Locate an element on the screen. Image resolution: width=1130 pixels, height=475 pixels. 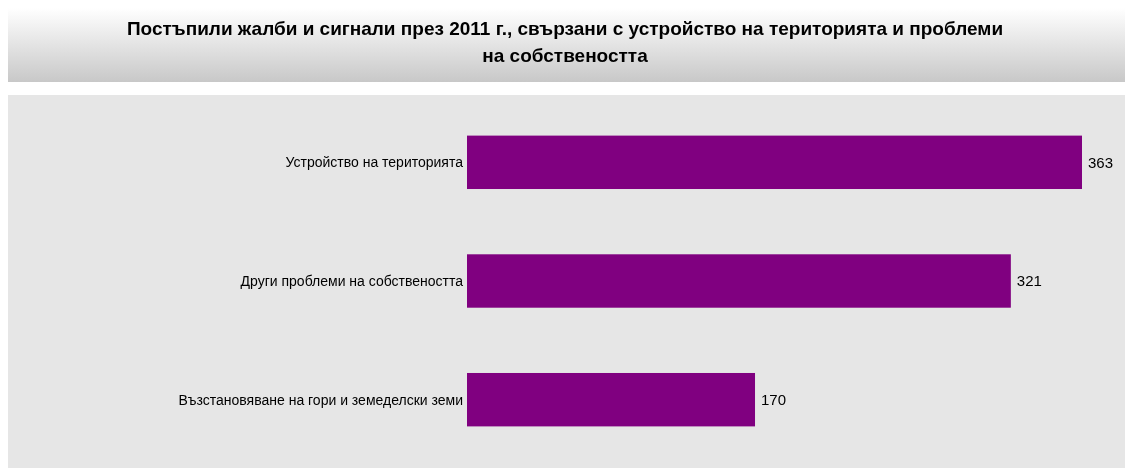
data-label: 363 is located at coordinates (1101, 162).